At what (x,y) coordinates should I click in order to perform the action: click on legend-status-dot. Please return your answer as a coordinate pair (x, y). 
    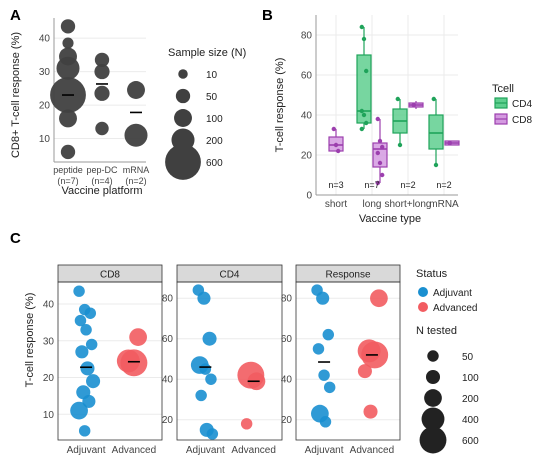
    Looking at the image, I should click on (423, 307).